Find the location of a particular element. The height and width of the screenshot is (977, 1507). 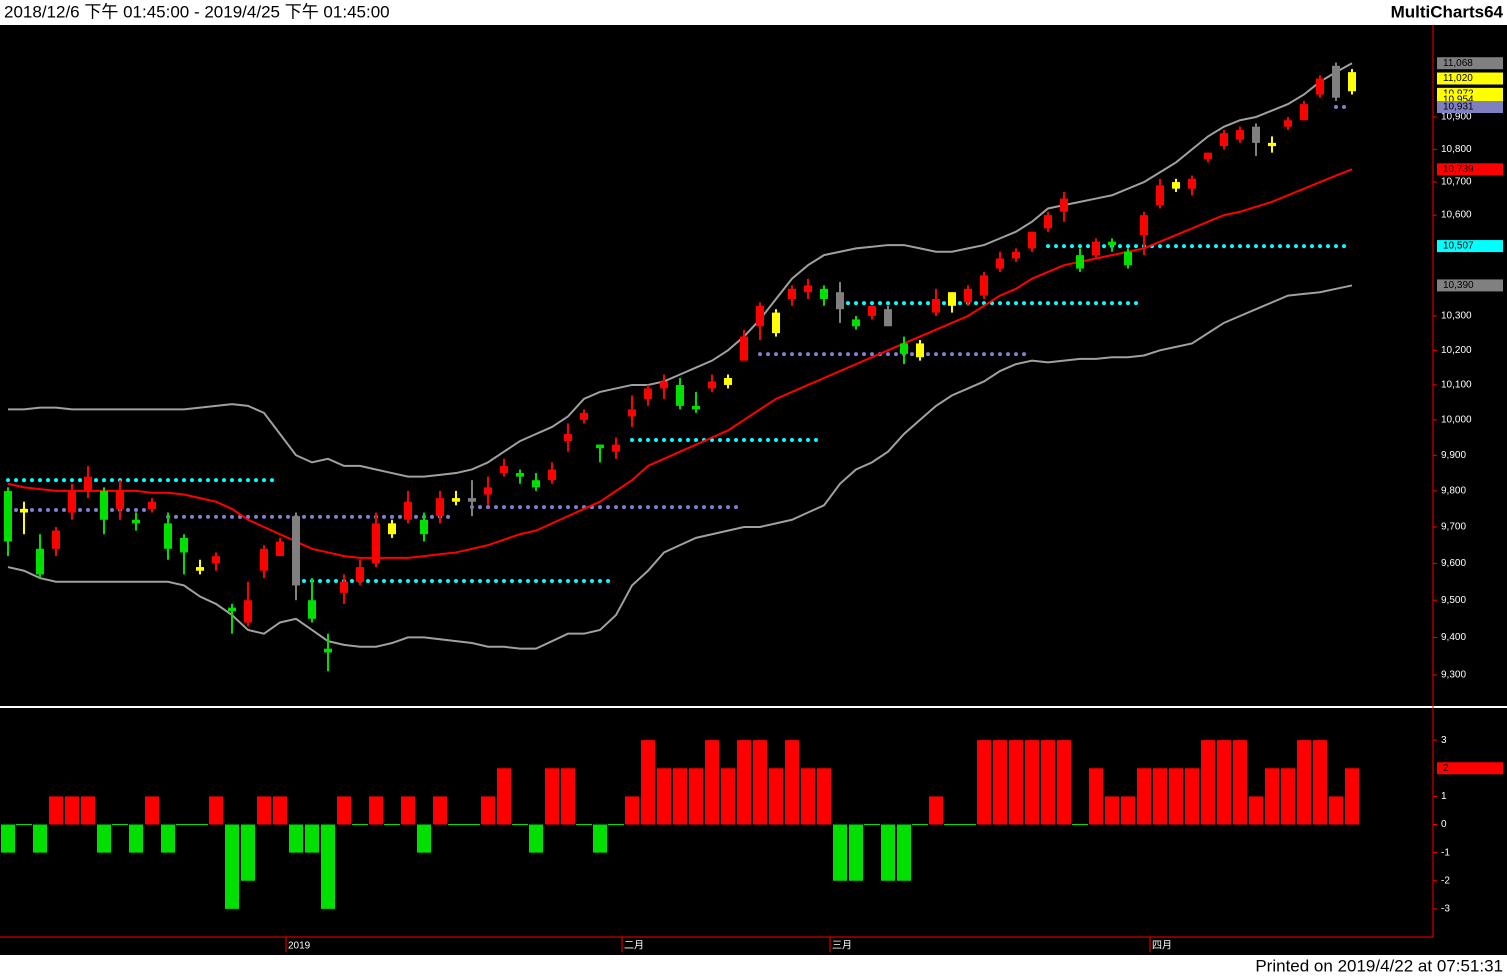

header-bar is located at coordinates (753, 12).